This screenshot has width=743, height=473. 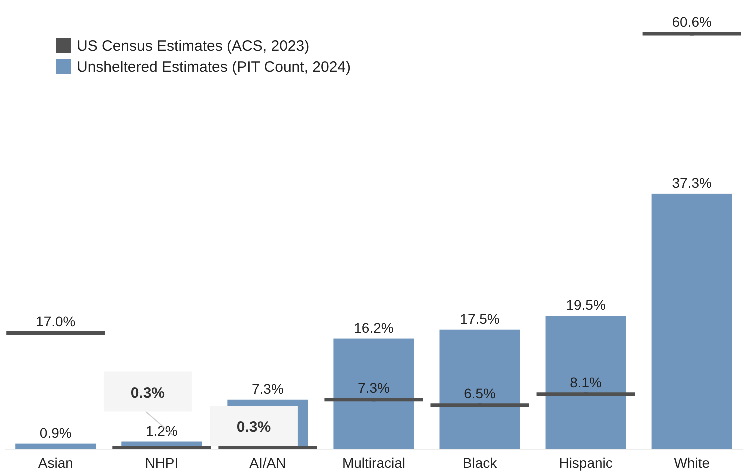 What do you see at coordinates (586, 463) in the screenshot?
I see `x-tick-label: Hispanic` at bounding box center [586, 463].